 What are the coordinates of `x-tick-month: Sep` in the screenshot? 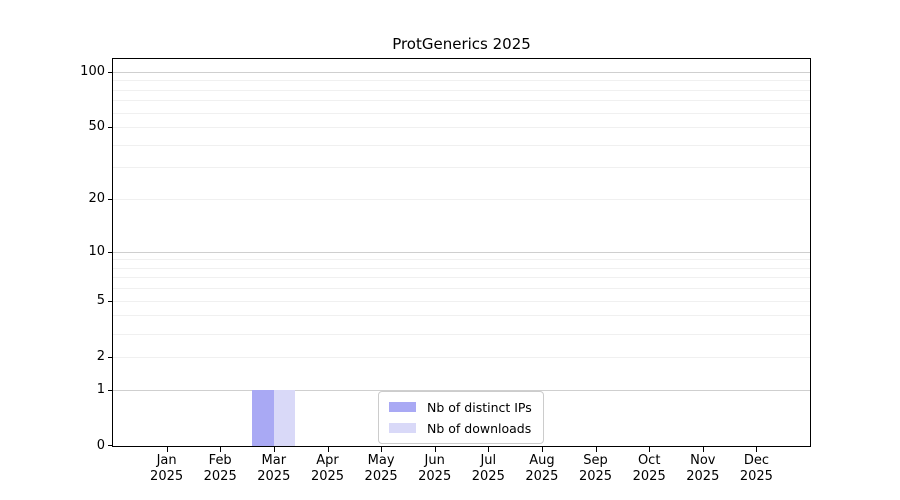 It's located at (595, 460).